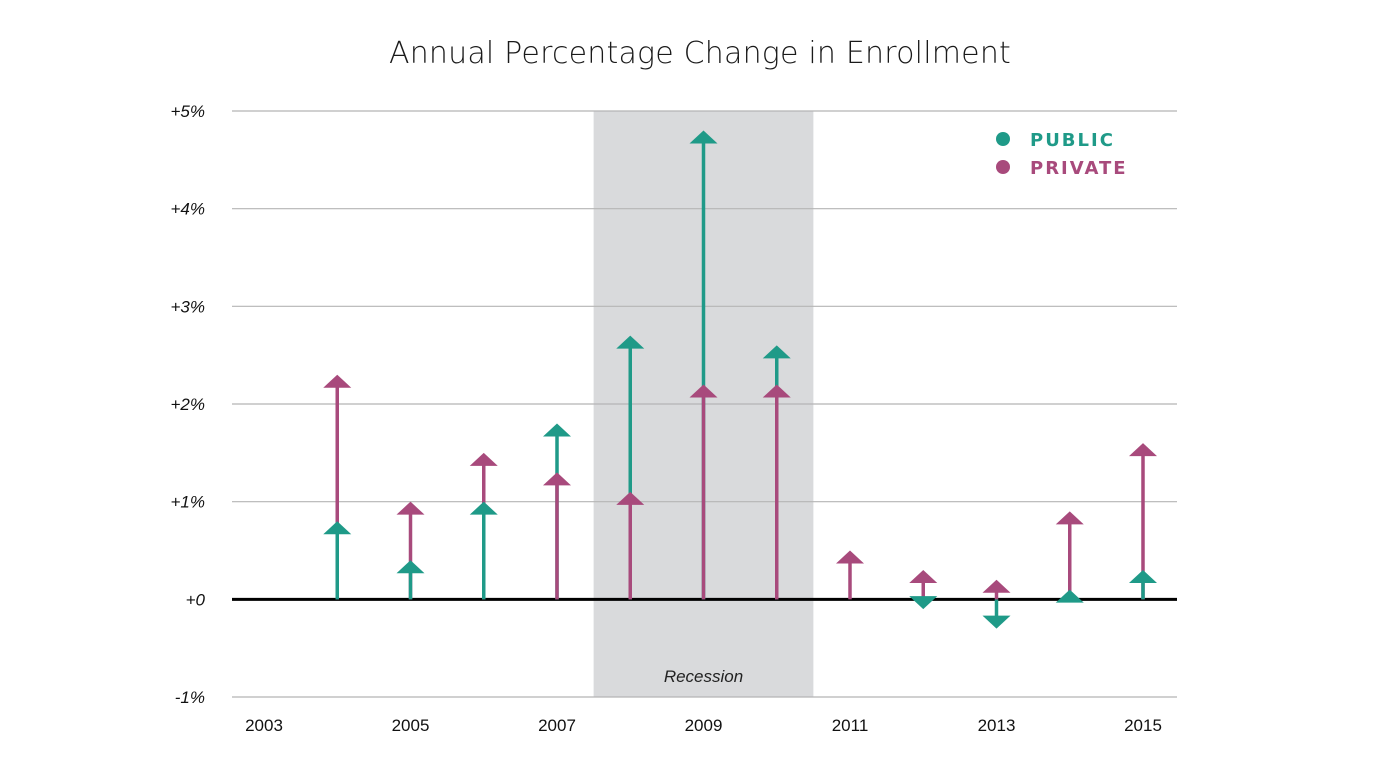 The height and width of the screenshot is (769, 1400). I want to click on y-tick-label: +0, so click(196, 599).